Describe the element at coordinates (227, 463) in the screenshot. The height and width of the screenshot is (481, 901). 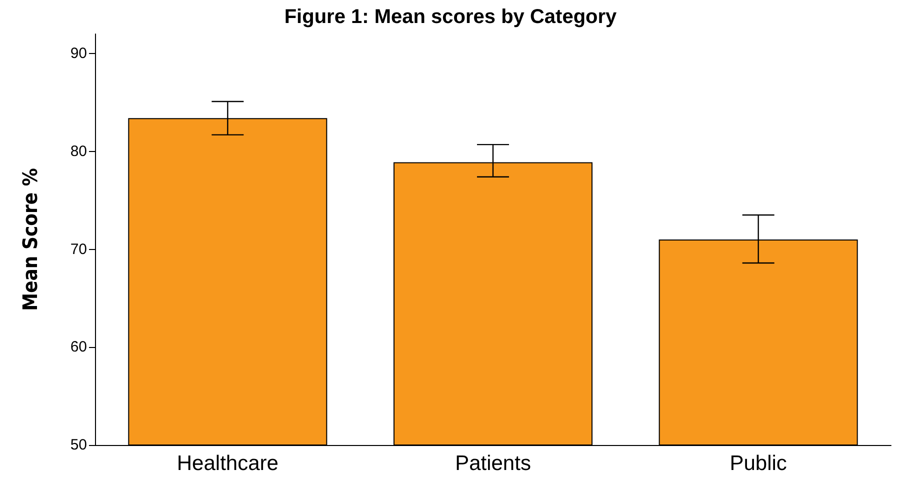
I see `x-tick-label: Healthcare` at that location.